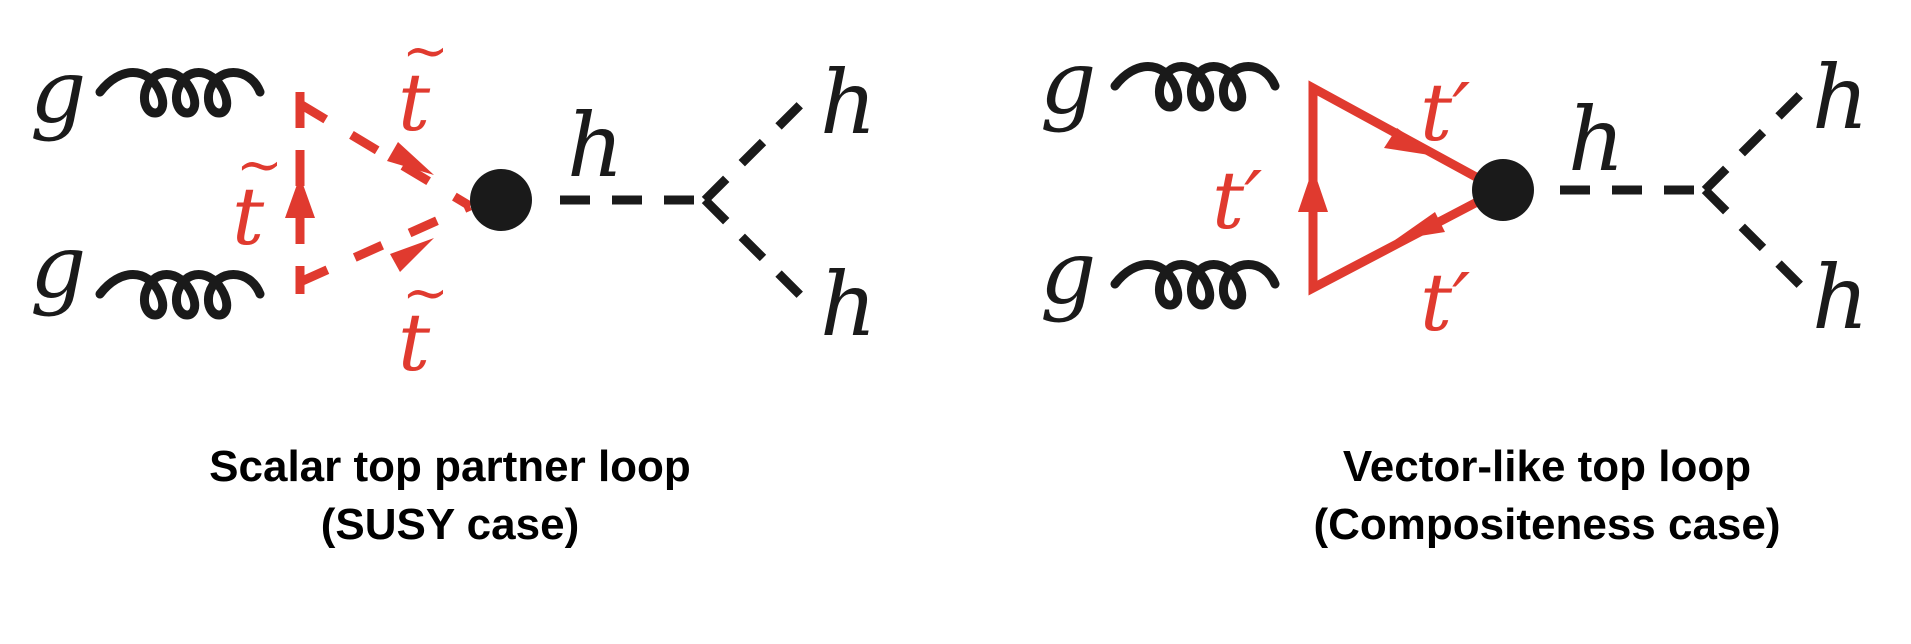 This screenshot has width=1911, height=644. I want to click on stop-label-bottom: t, so click(414, 342).